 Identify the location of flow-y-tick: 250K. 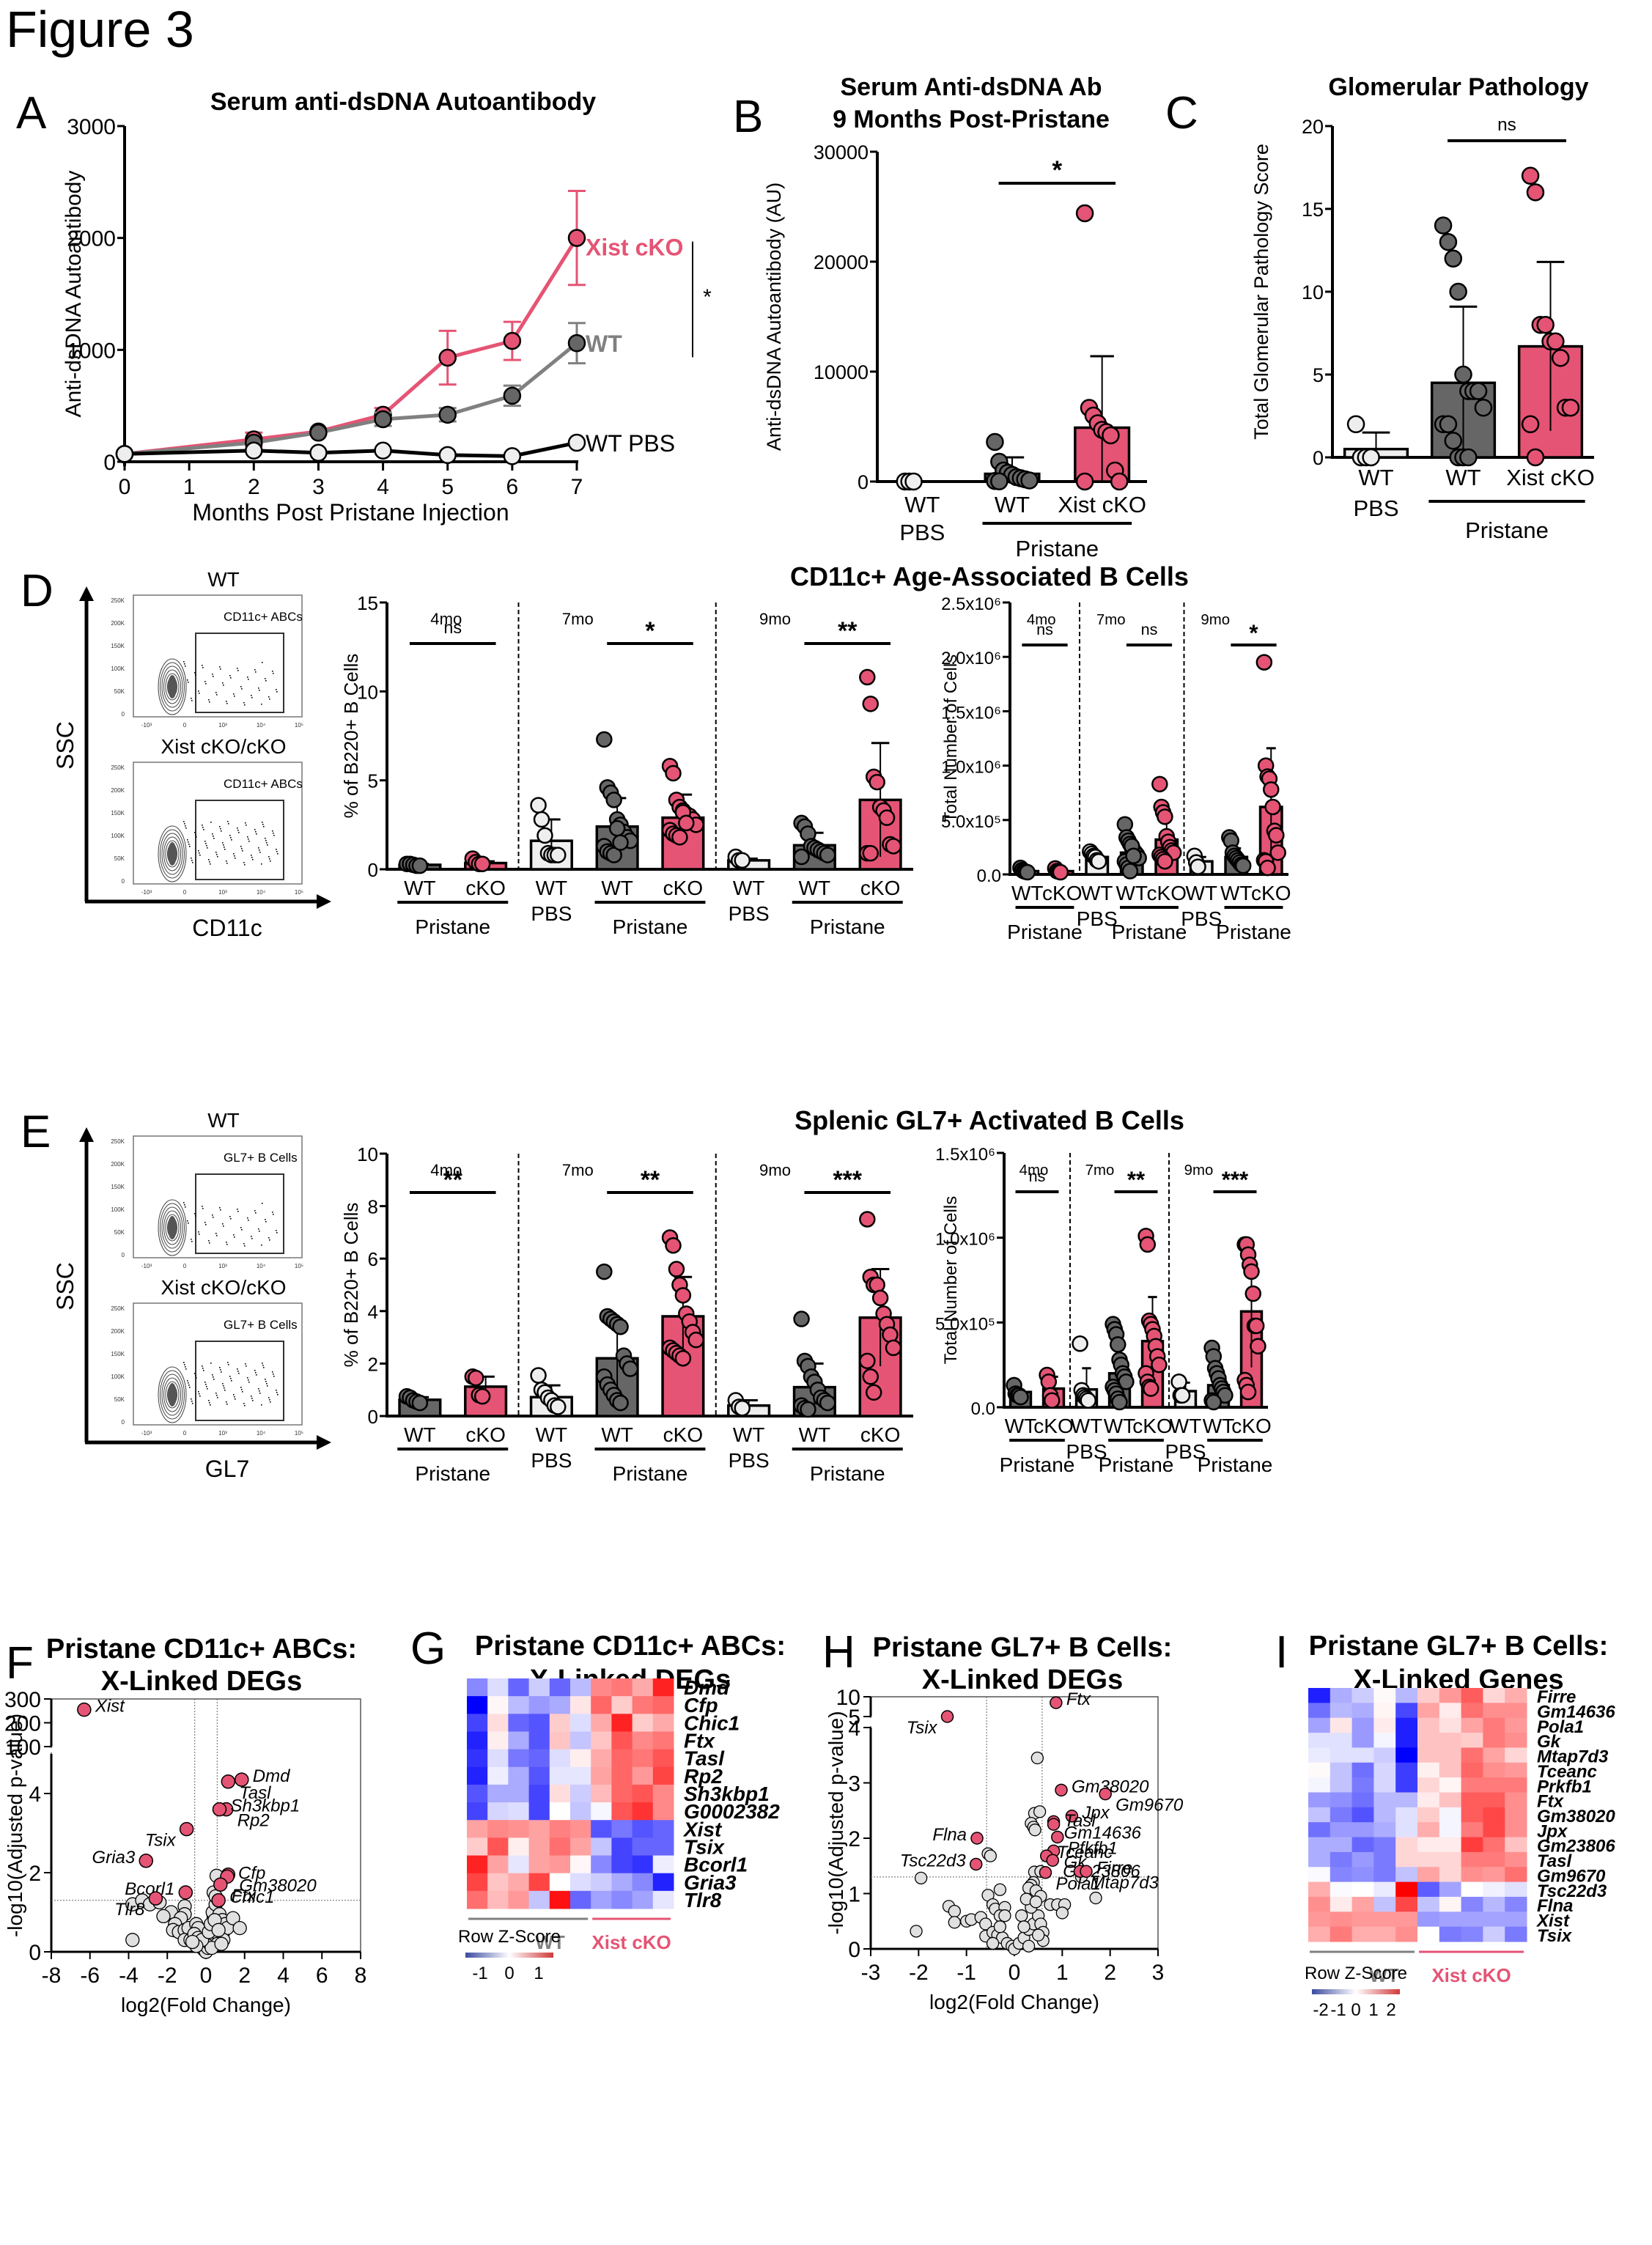
(118, 1142).